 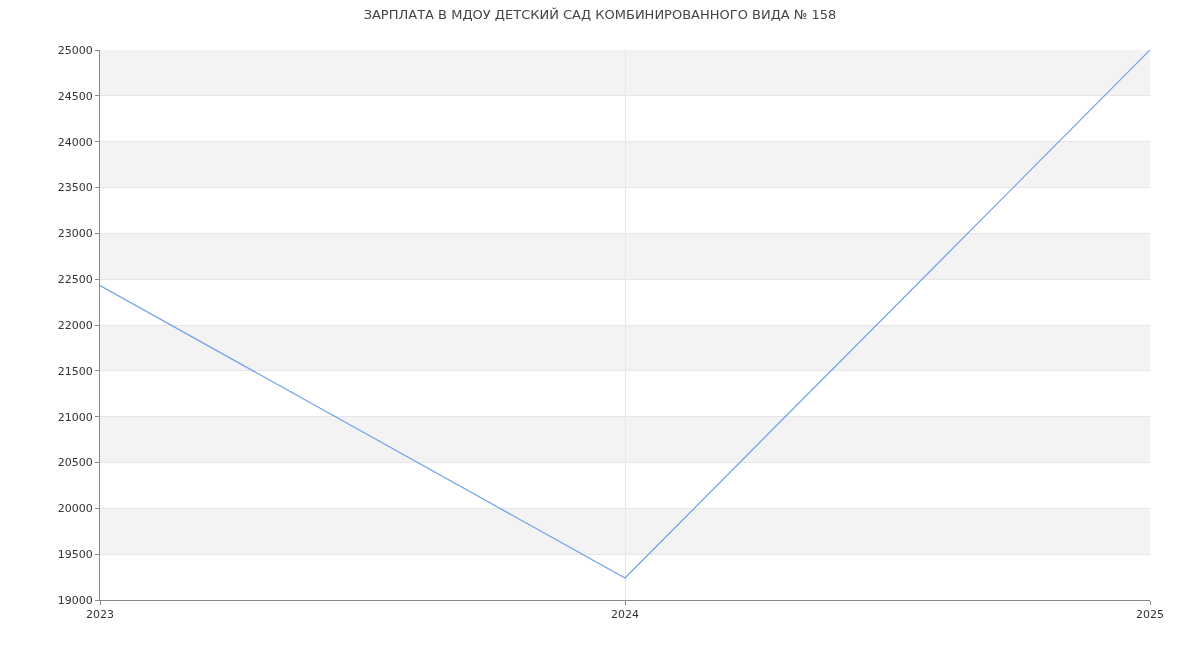 I want to click on y-tick-label: 20000, so click(x=75, y=509).